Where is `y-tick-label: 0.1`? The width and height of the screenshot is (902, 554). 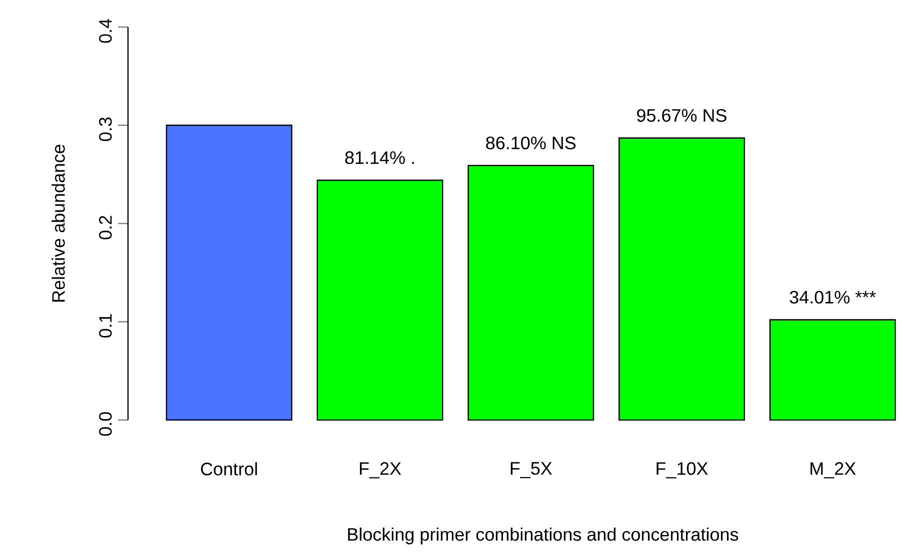 y-tick-label: 0.1 is located at coordinates (105, 326).